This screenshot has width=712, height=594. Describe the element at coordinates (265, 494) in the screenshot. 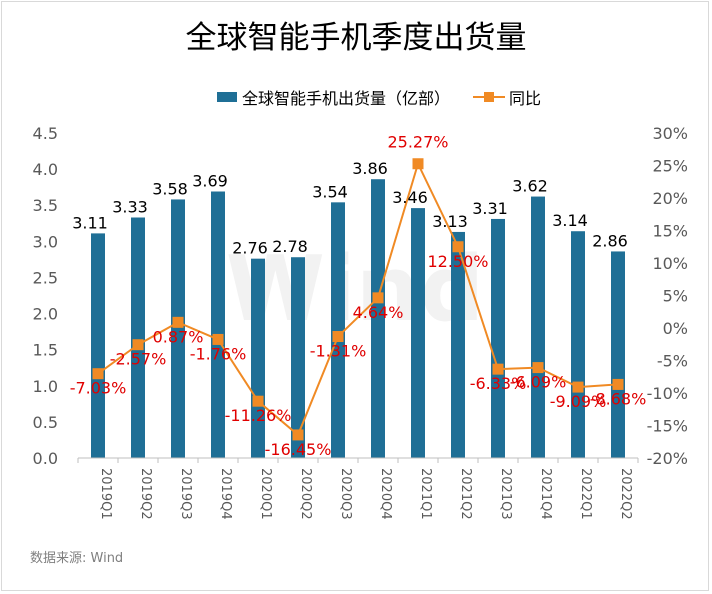

I see `x-tick-label: 2020Q1` at that location.